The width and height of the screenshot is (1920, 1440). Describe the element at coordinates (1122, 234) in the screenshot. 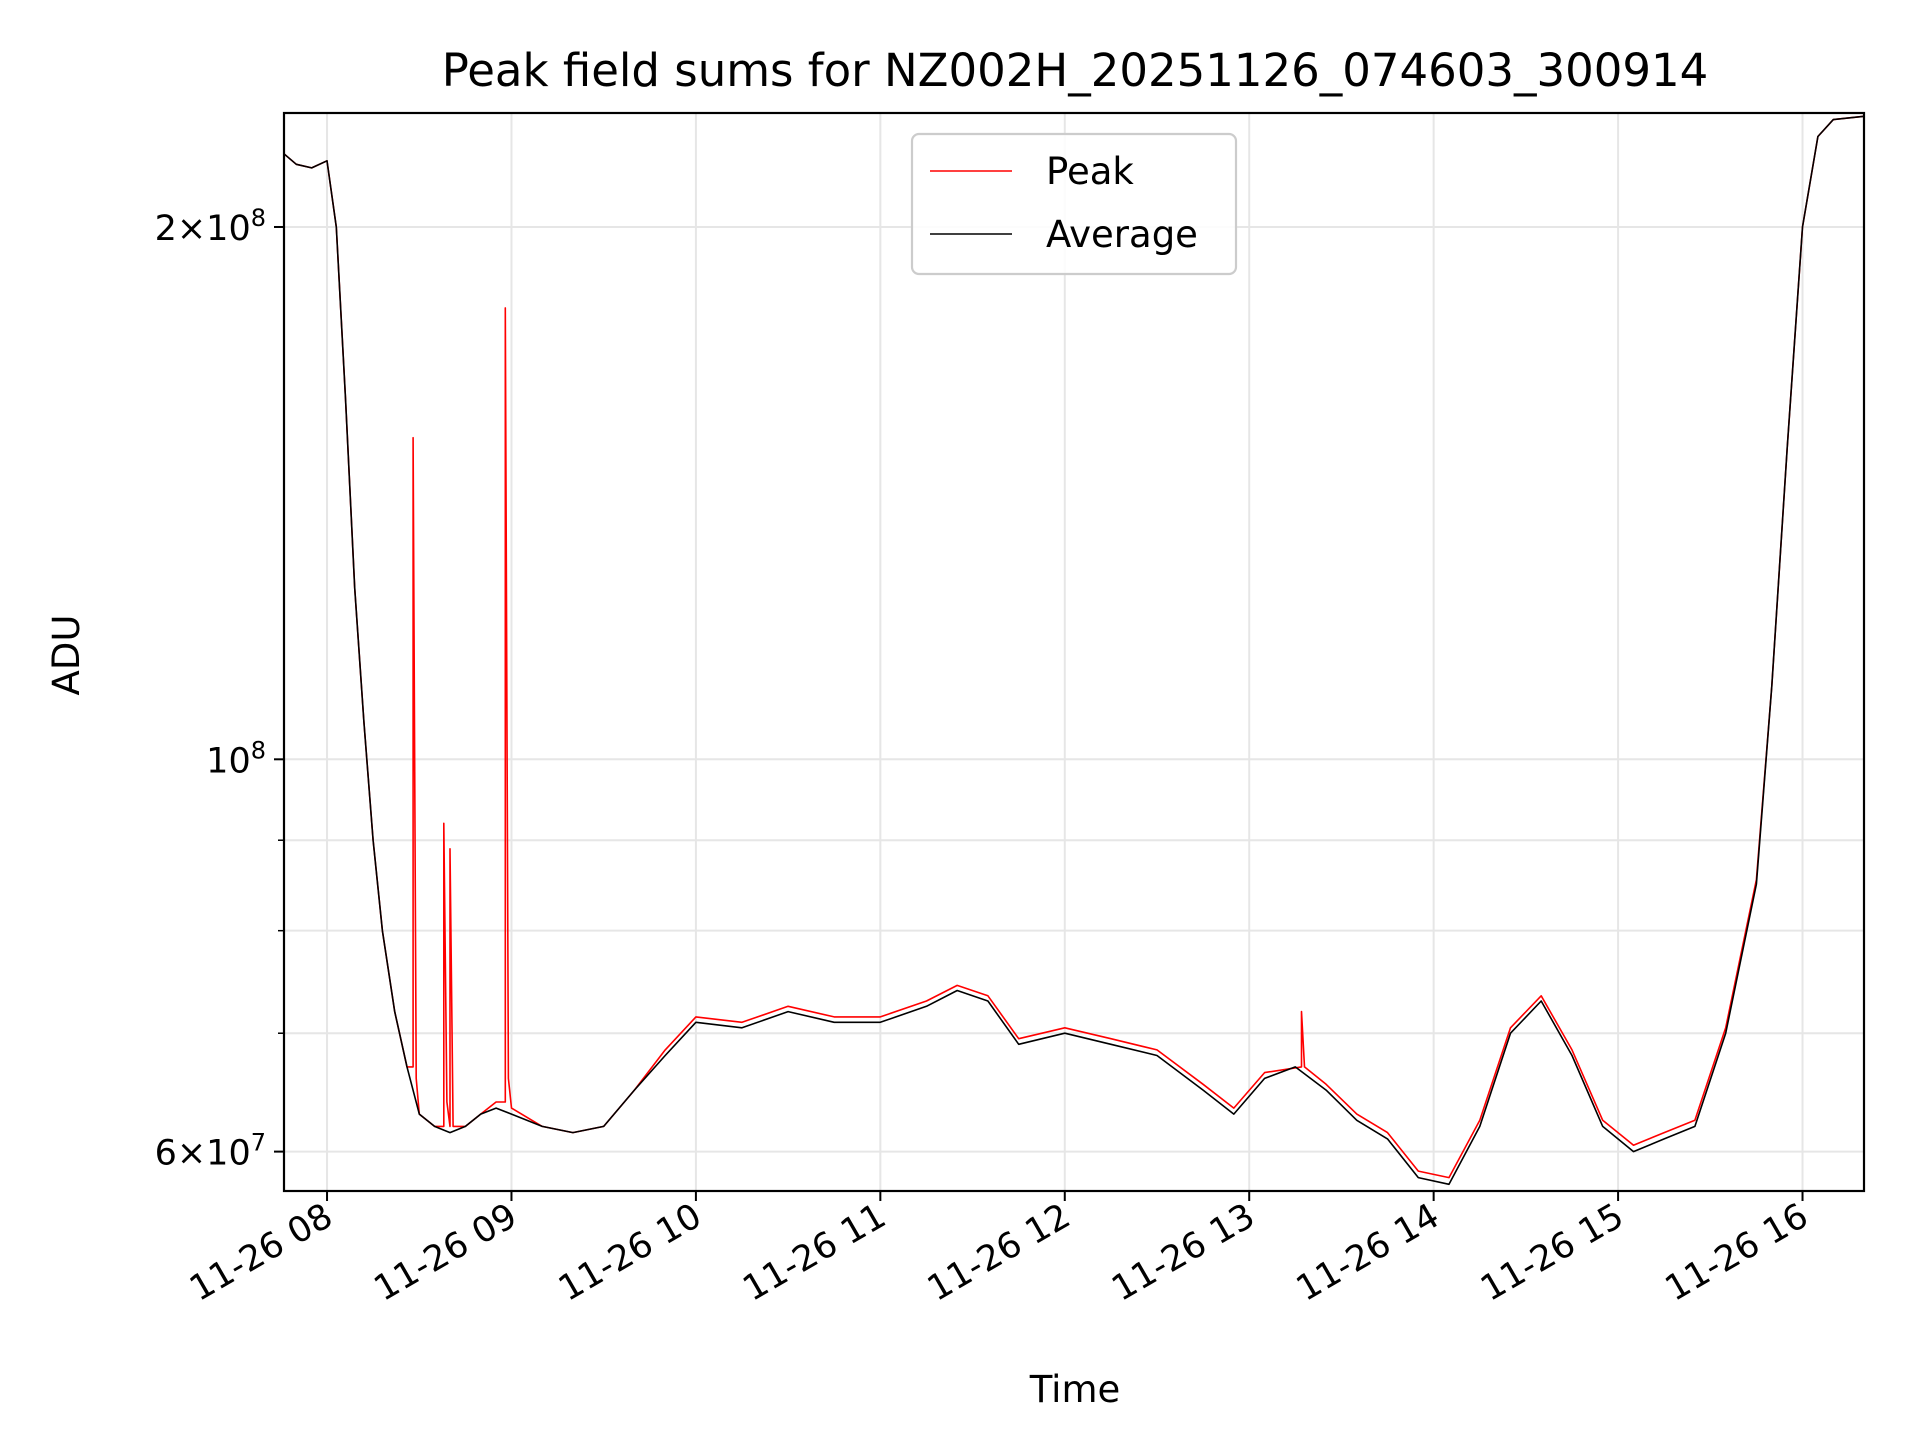

I see `legend-label-average: Average` at that location.